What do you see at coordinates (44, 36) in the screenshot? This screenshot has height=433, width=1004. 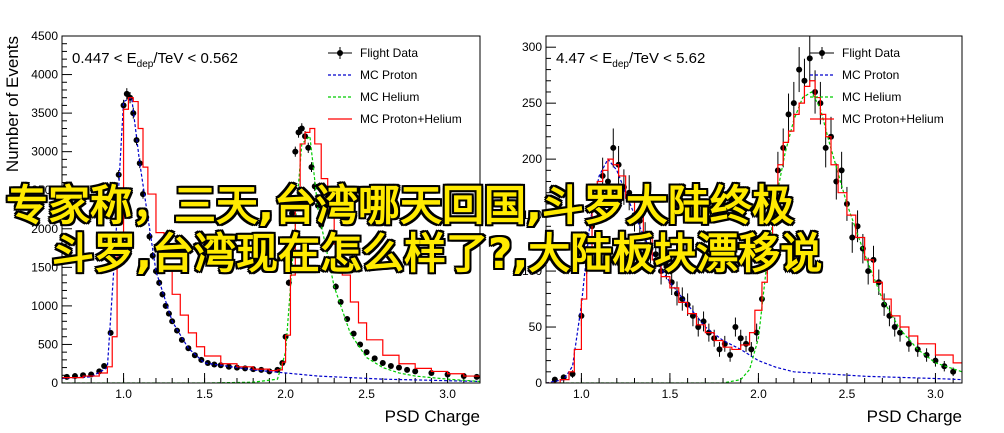 I see `y-tick-label: 4500` at bounding box center [44, 36].